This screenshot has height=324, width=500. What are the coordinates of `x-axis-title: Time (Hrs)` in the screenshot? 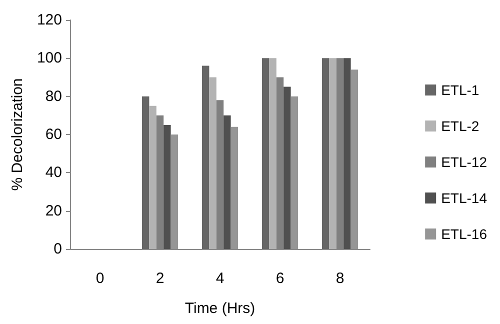 It's located at (220, 308).